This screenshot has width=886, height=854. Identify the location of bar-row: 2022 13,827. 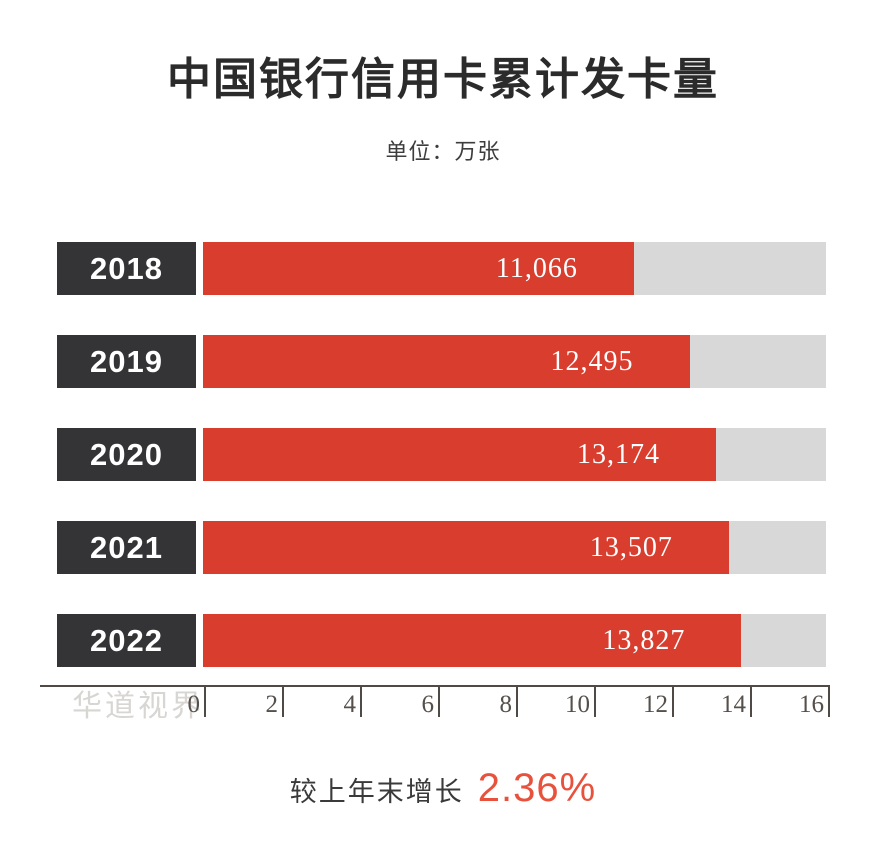
(441, 640).